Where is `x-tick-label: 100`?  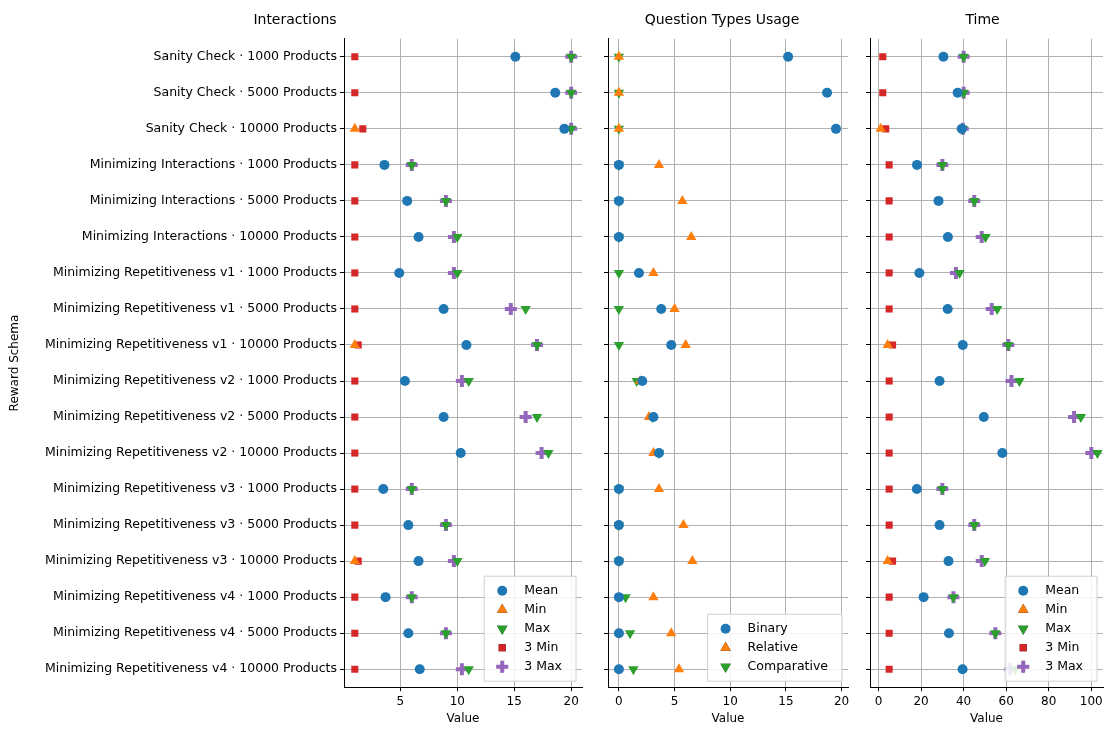 x-tick-label: 100 is located at coordinates (1091, 700).